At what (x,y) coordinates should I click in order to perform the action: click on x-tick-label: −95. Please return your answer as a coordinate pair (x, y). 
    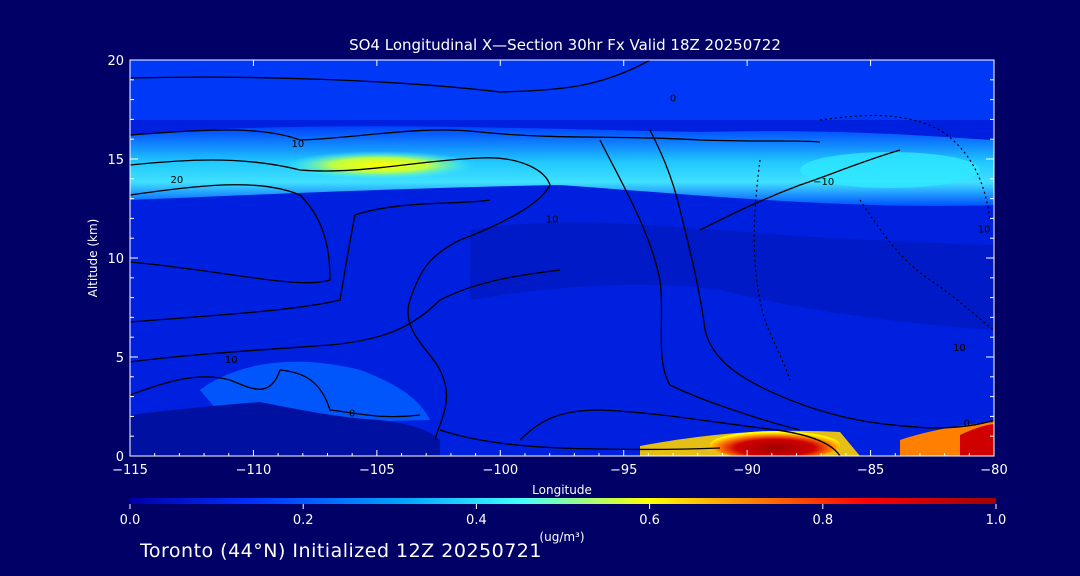
    Looking at the image, I should click on (623, 470).